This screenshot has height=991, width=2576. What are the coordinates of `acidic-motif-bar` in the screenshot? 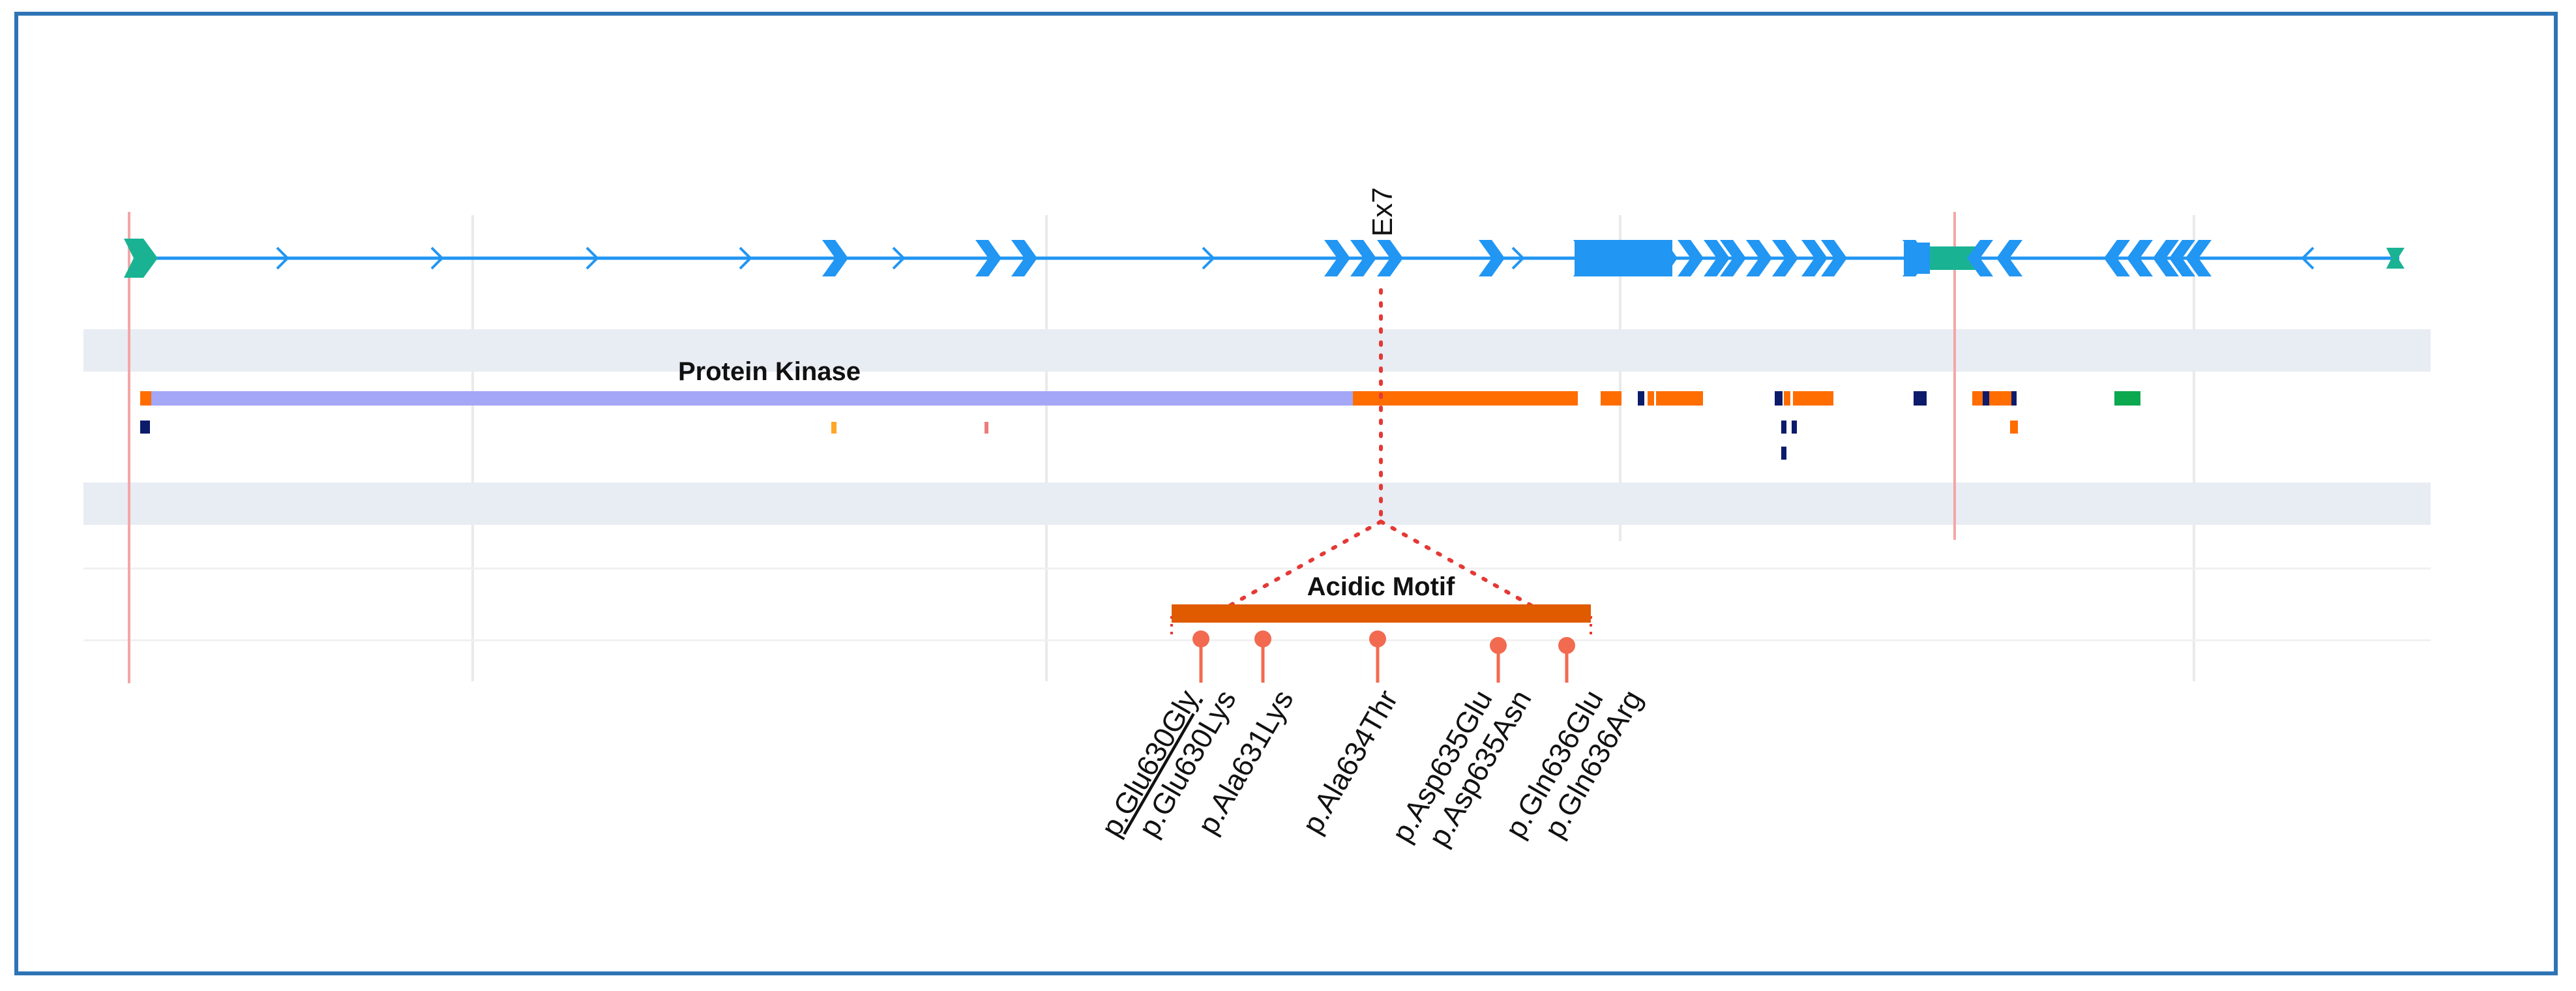 It's located at (1381, 613).